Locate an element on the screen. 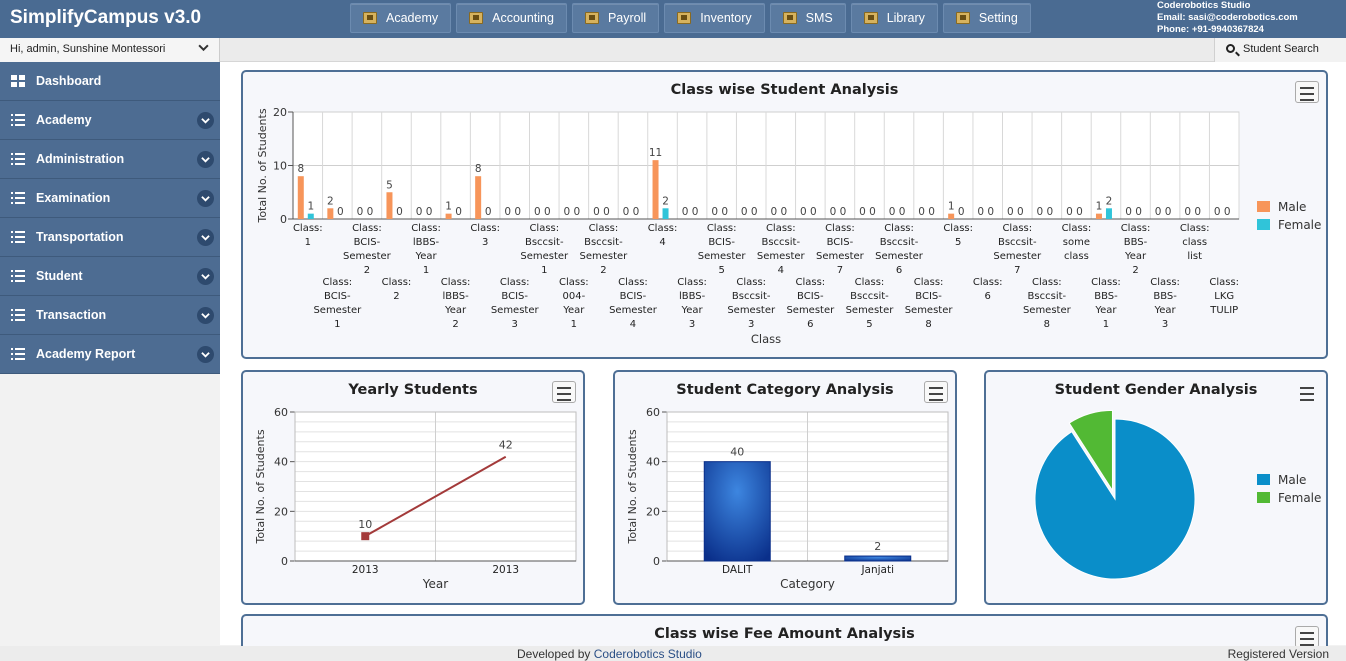  sidebar-item-label: Administration is located at coordinates (80, 159).